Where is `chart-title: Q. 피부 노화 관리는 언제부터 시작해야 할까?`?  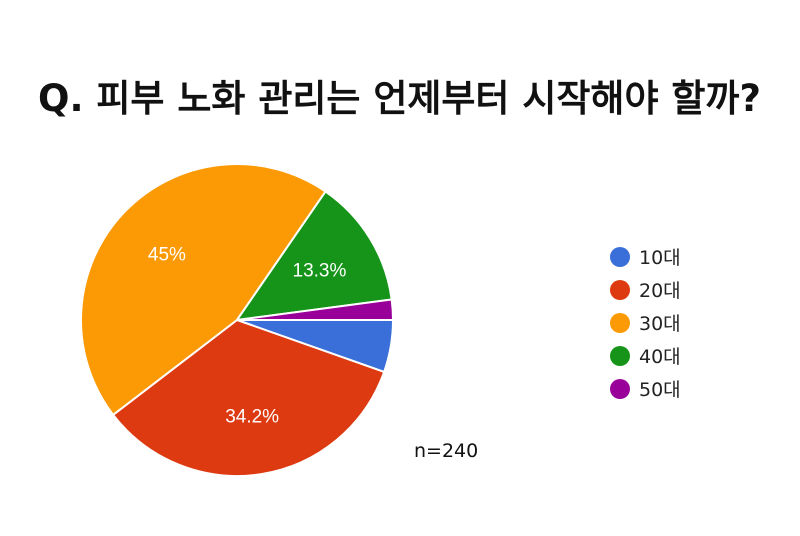 chart-title: Q. 피부 노화 관리는 언제부터 시작해야 할까? is located at coordinates (399, 98).